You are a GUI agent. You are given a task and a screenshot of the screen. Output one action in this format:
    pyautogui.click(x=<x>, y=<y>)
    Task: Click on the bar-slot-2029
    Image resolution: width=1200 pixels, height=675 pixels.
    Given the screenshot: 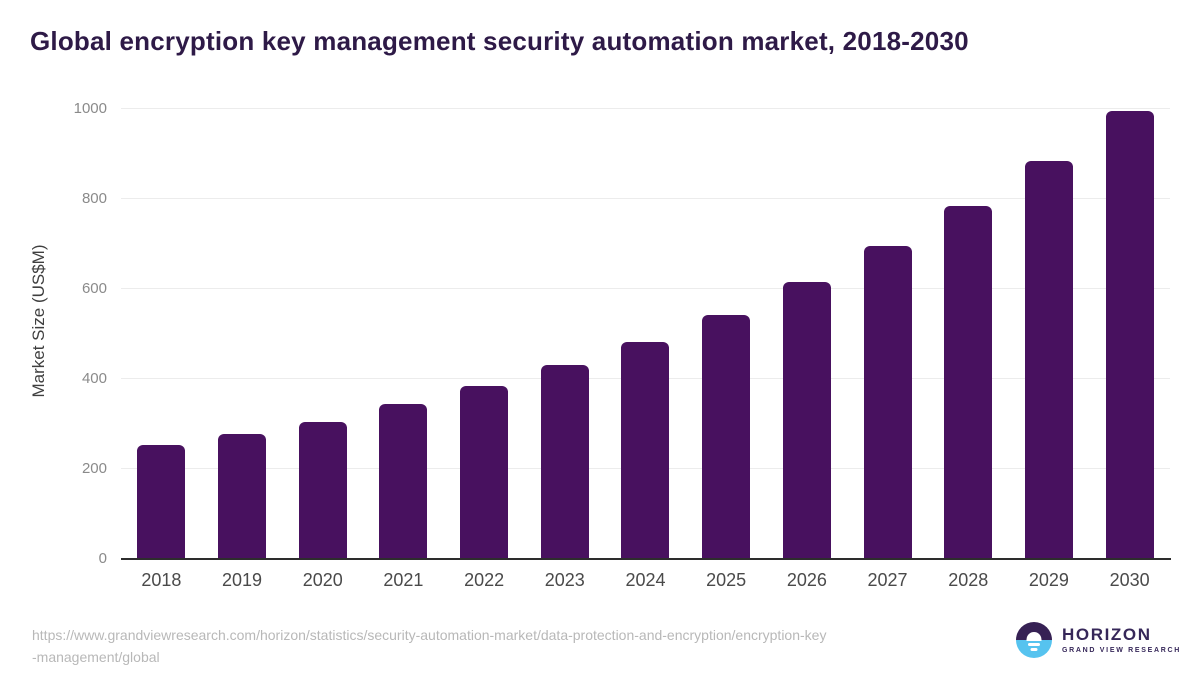 What is the action you would take?
    pyautogui.click(x=1049, y=334)
    